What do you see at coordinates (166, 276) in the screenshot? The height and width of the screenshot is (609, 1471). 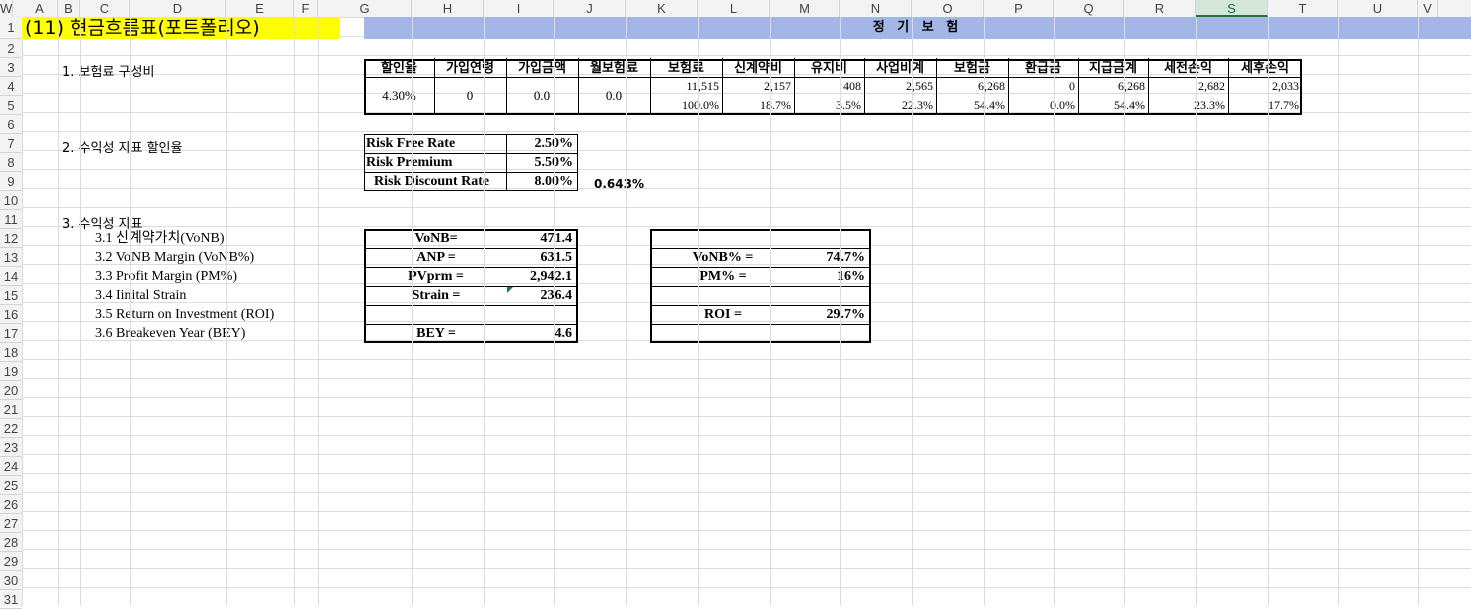 I see `indicator-label: 3.3 Profit Margin (PM%)` at bounding box center [166, 276].